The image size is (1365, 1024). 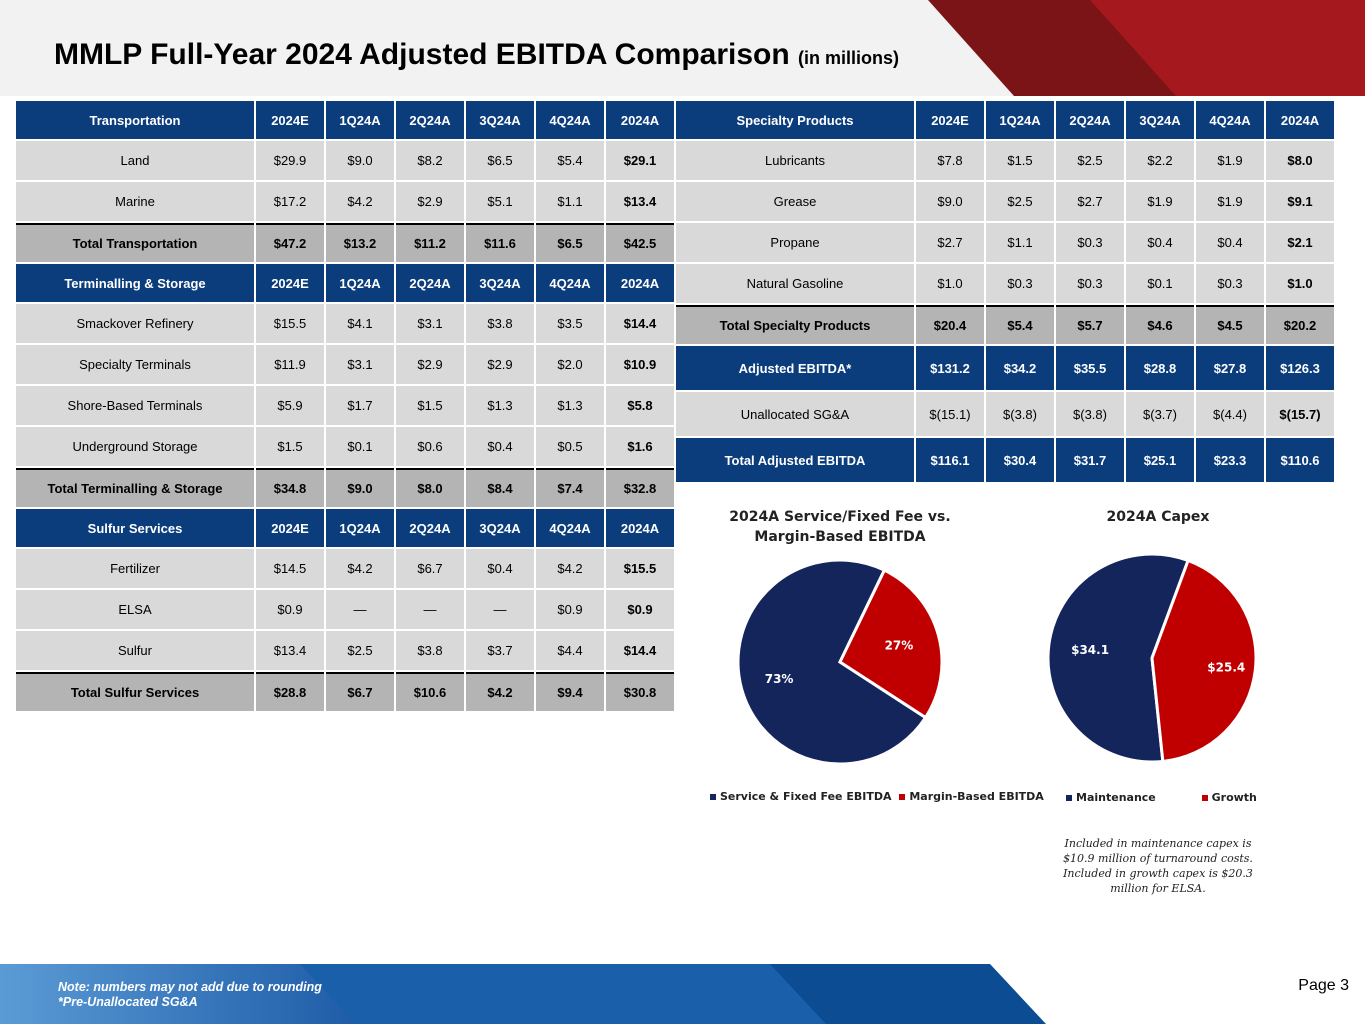 I want to click on row-label: Sulfur, so click(x=135, y=650).